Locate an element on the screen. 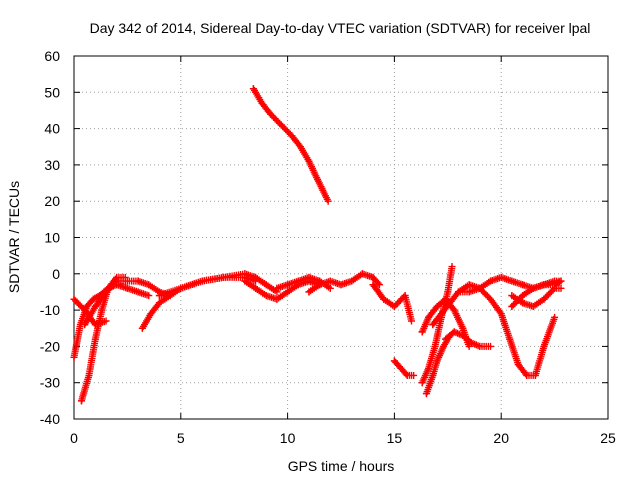  y-tick-label: -30 is located at coordinates (50, 383).